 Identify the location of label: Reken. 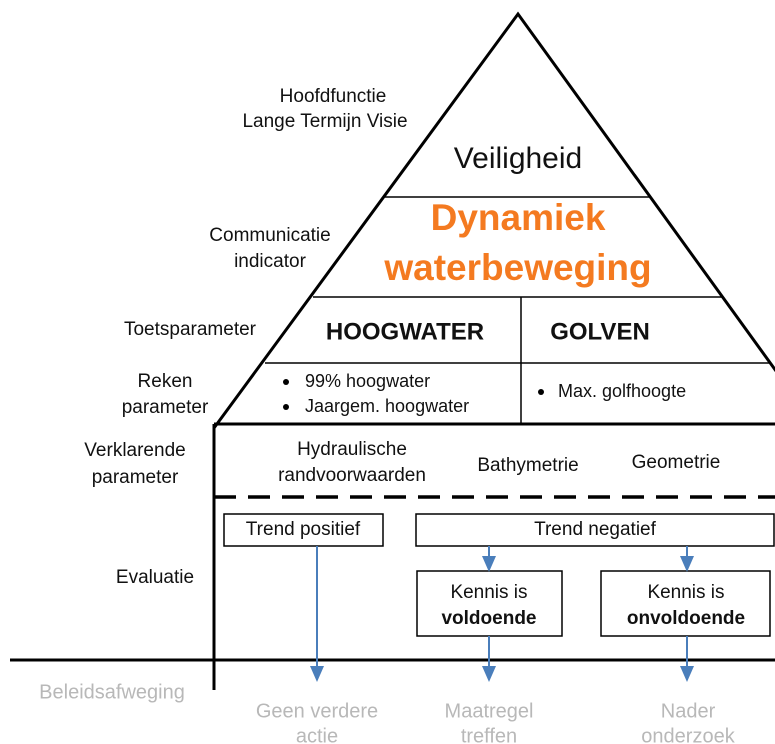
(165, 381).